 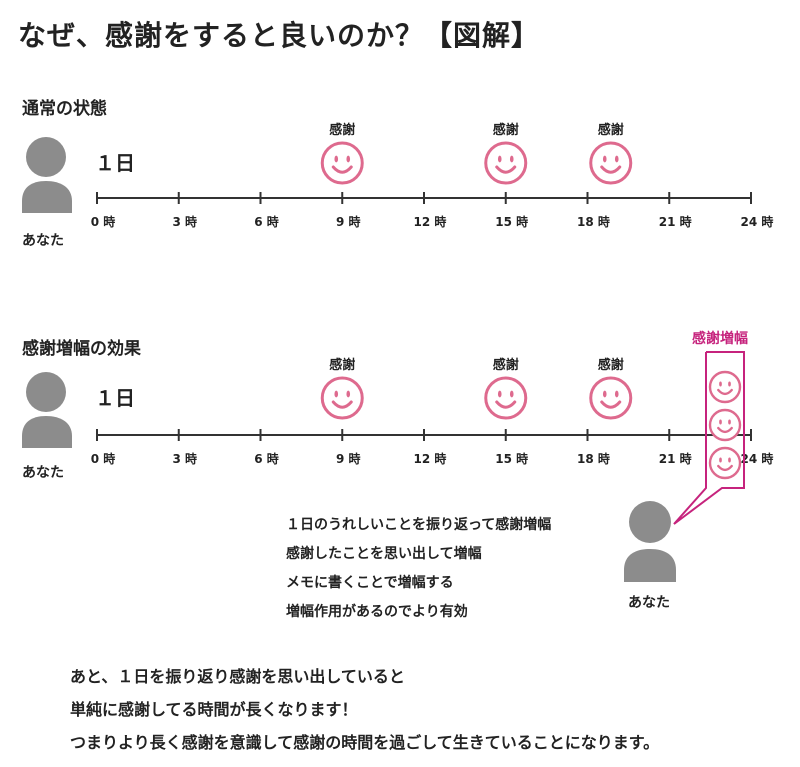 I want to click on person-icon-normal, so click(x=48, y=178).